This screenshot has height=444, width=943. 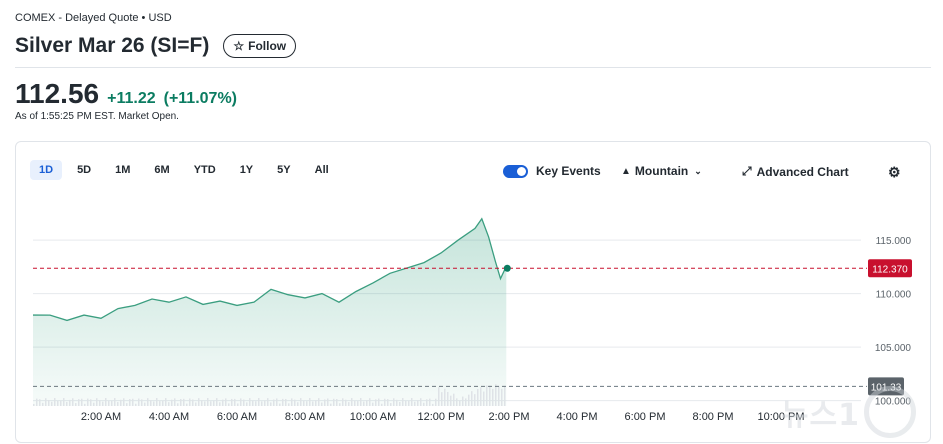 I want to click on follow-button: ☆ Follow, so click(x=260, y=46).